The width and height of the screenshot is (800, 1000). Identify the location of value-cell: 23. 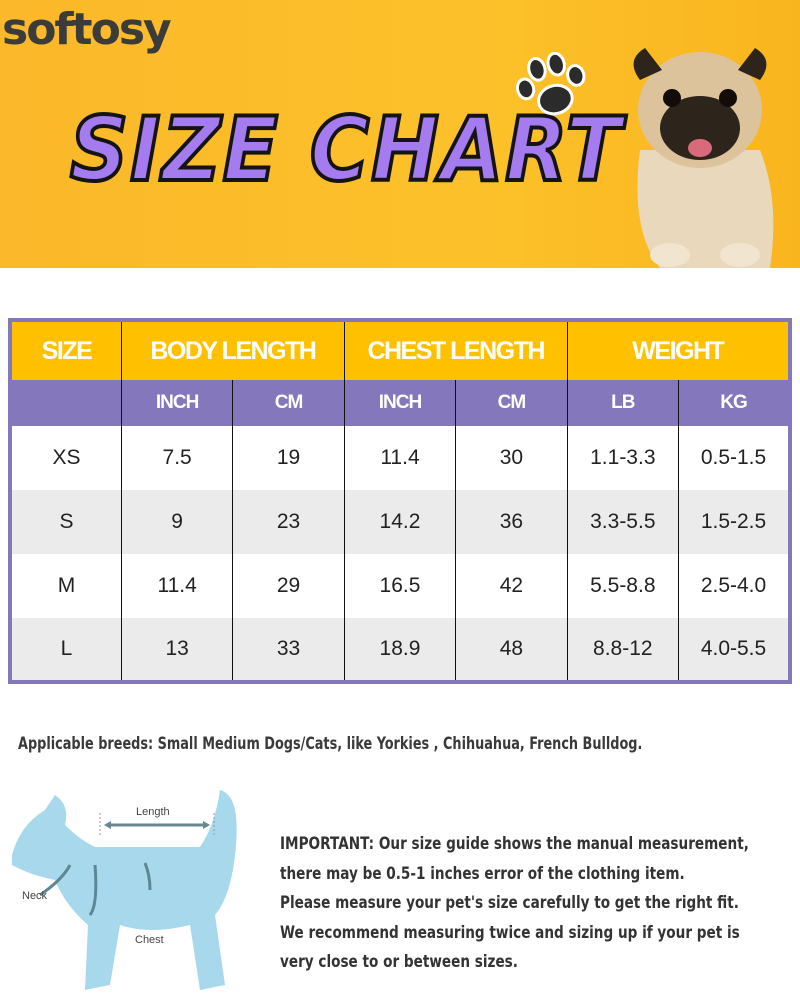
(288, 522).